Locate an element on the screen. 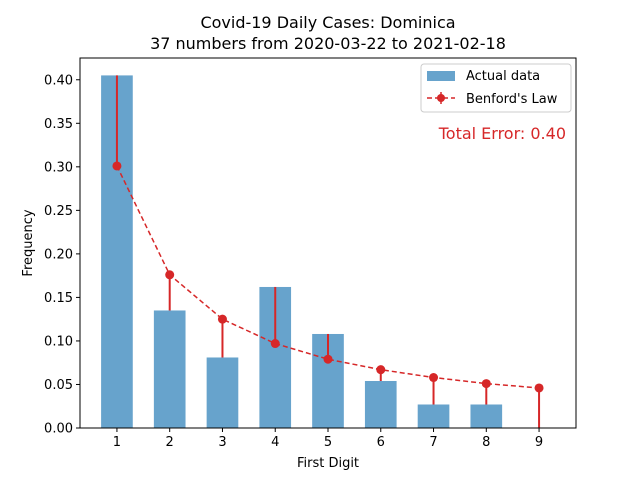  y-tick-label-0.35: 0.35 is located at coordinates (58, 124).